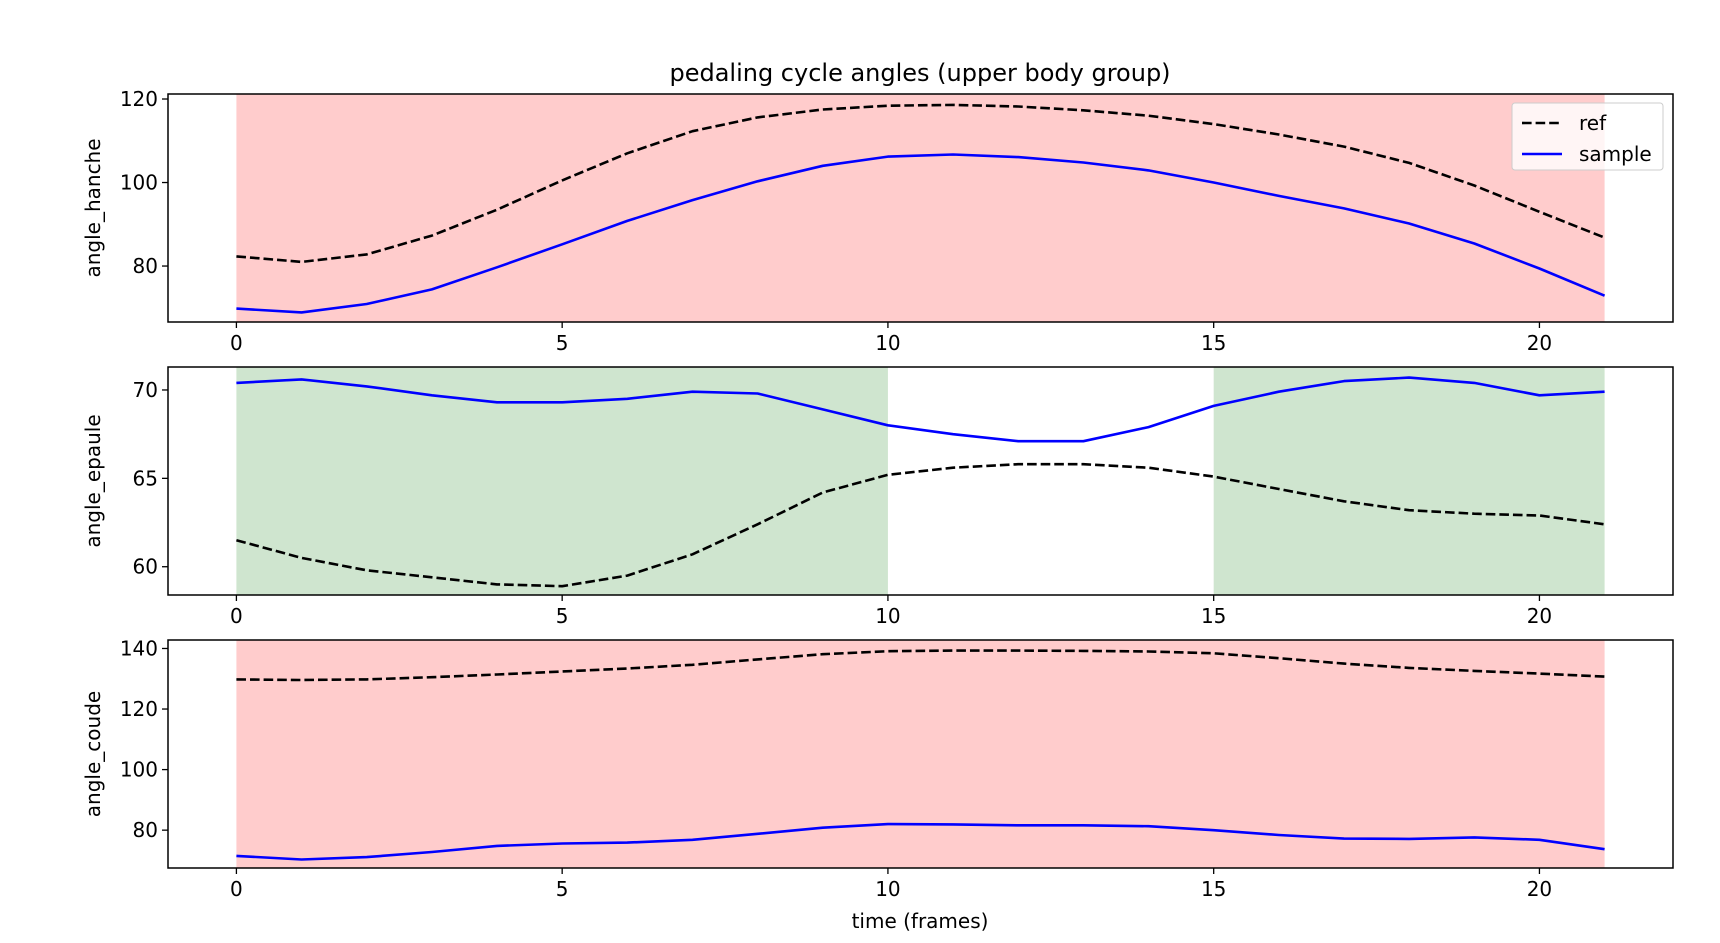 The width and height of the screenshot is (1720, 943). I want to click on hip-xtick-label-20: 20, so click(1539, 343).